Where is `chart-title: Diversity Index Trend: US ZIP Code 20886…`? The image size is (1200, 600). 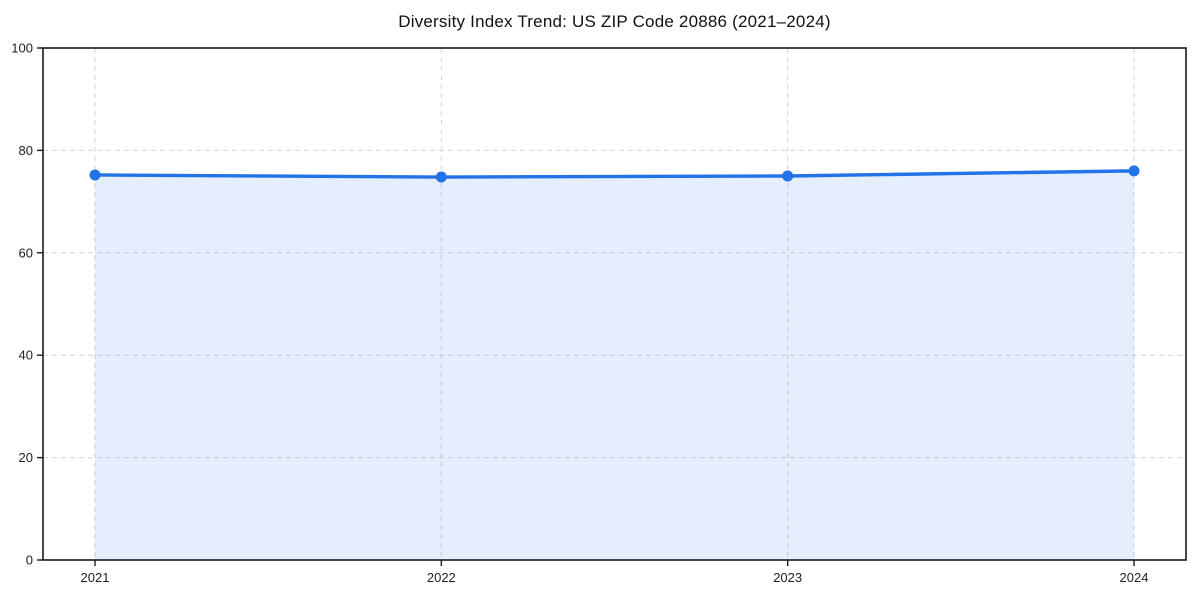
chart-title: Diversity Index Trend: US ZIP Code 20886… is located at coordinates (614, 21).